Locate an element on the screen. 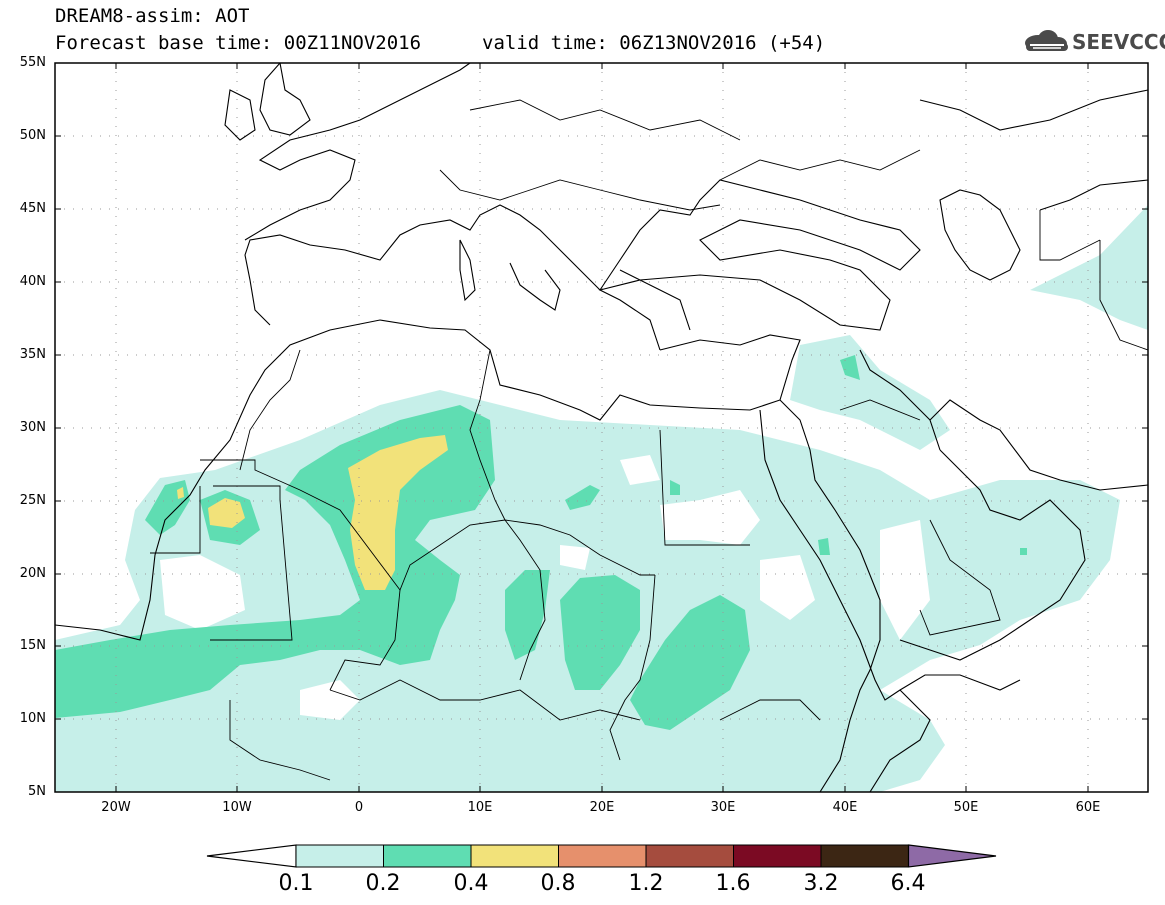 The image size is (1165, 905). lat-label: 40N is located at coordinates (32, 281).